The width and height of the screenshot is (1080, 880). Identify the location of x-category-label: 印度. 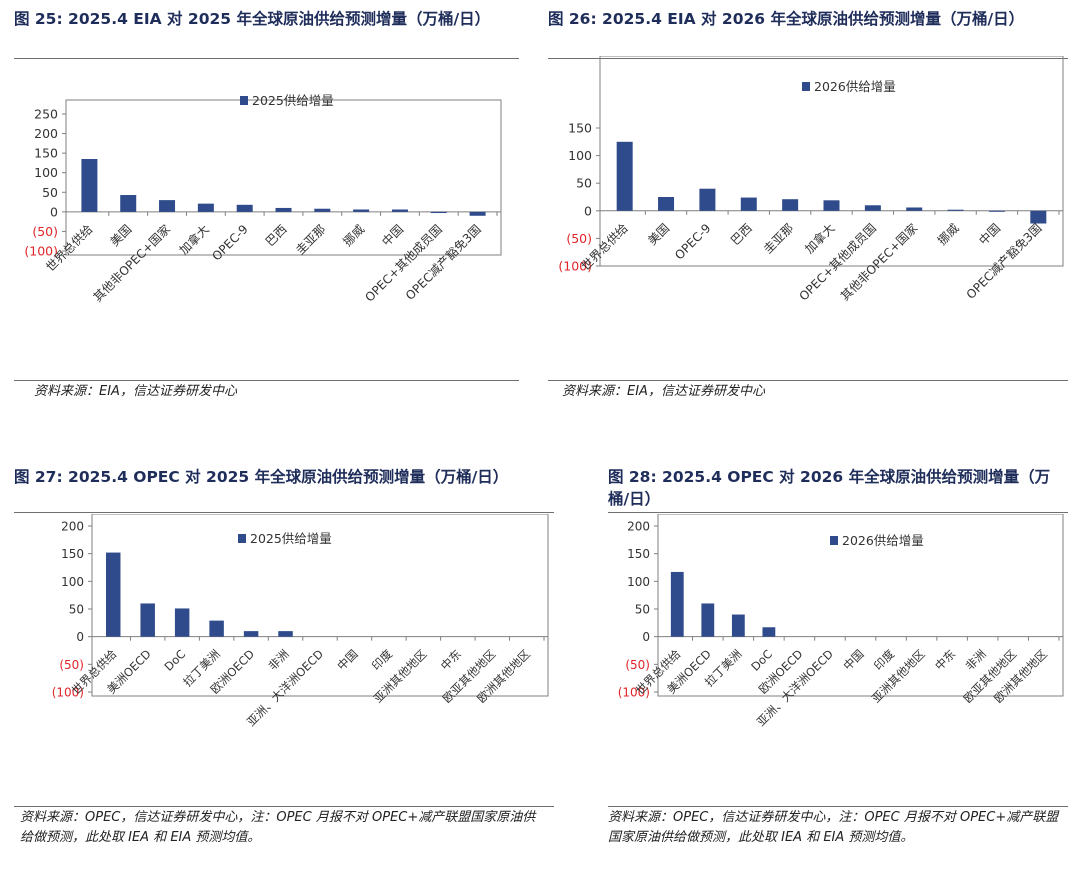
(382, 660).